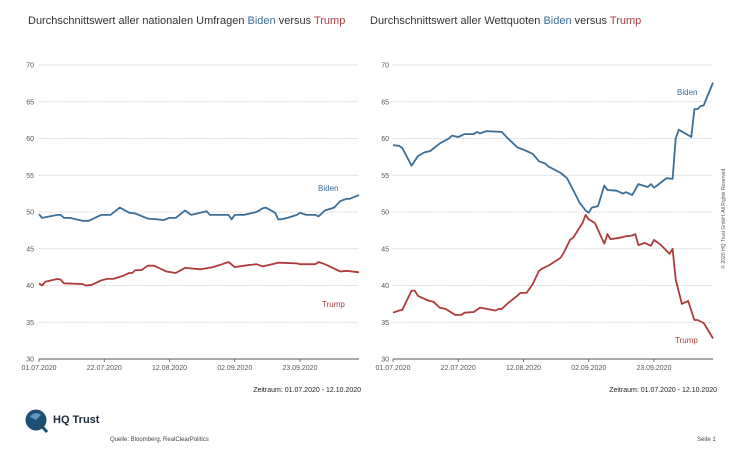 This screenshot has height=456, width=731. Describe the element at coordinates (159, 440) in the screenshot. I see `source-note: Quelle: Bloomberg, RealClearPolitics` at that location.